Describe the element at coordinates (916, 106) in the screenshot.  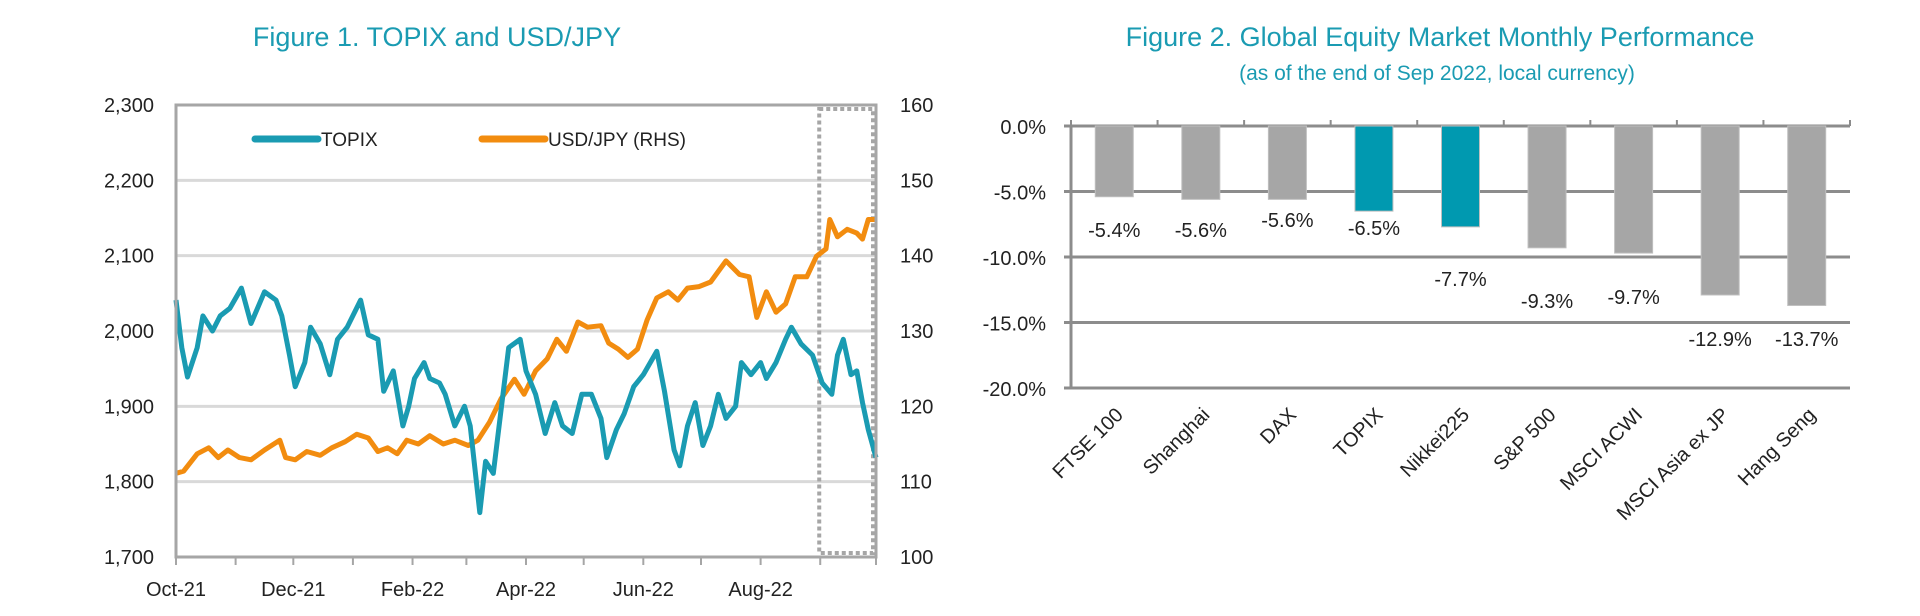
I see `right-axis-tick-label: 160` at that location.